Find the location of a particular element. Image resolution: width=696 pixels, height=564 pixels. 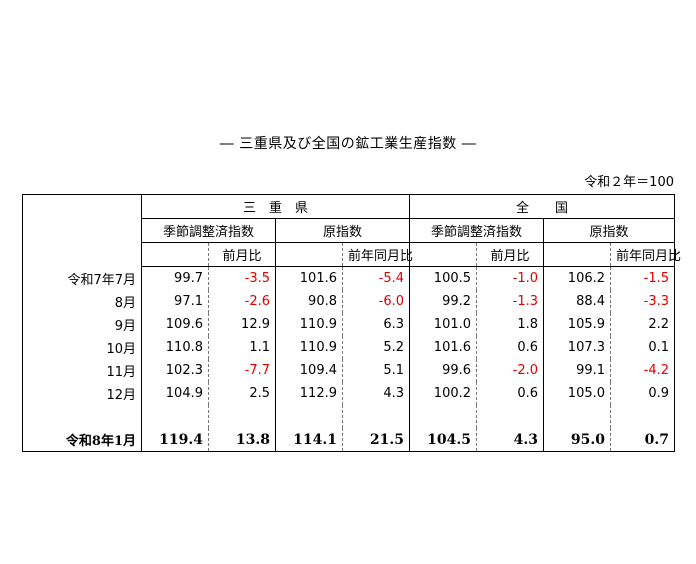

cell-mie-sa: 110.8 is located at coordinates (175, 347).